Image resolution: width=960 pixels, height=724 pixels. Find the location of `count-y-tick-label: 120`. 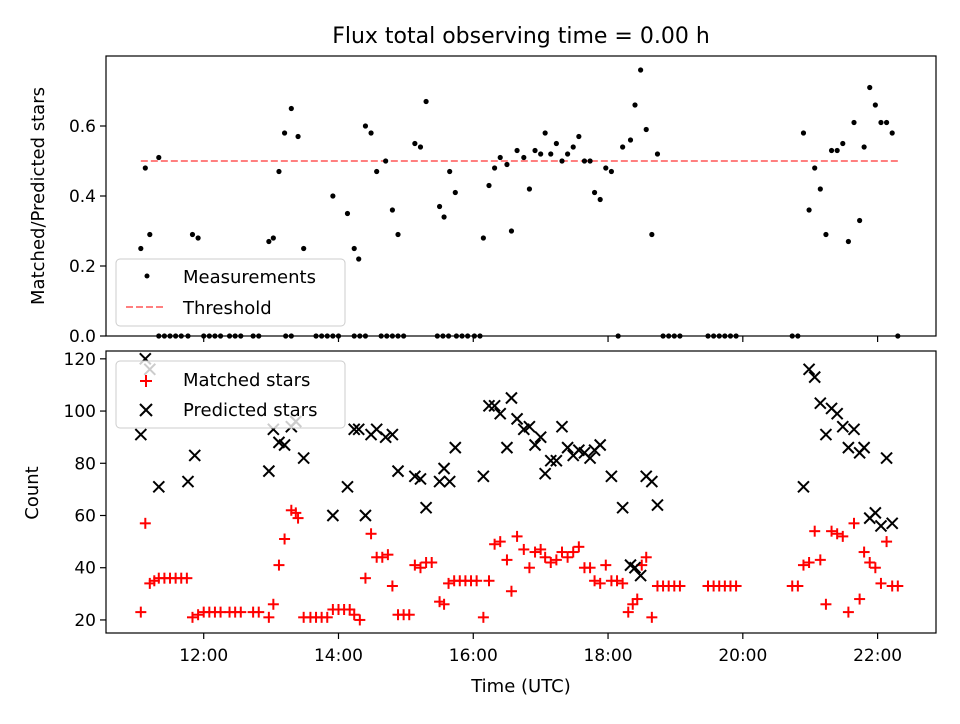

count-y-tick-label: 120 is located at coordinates (80, 360).